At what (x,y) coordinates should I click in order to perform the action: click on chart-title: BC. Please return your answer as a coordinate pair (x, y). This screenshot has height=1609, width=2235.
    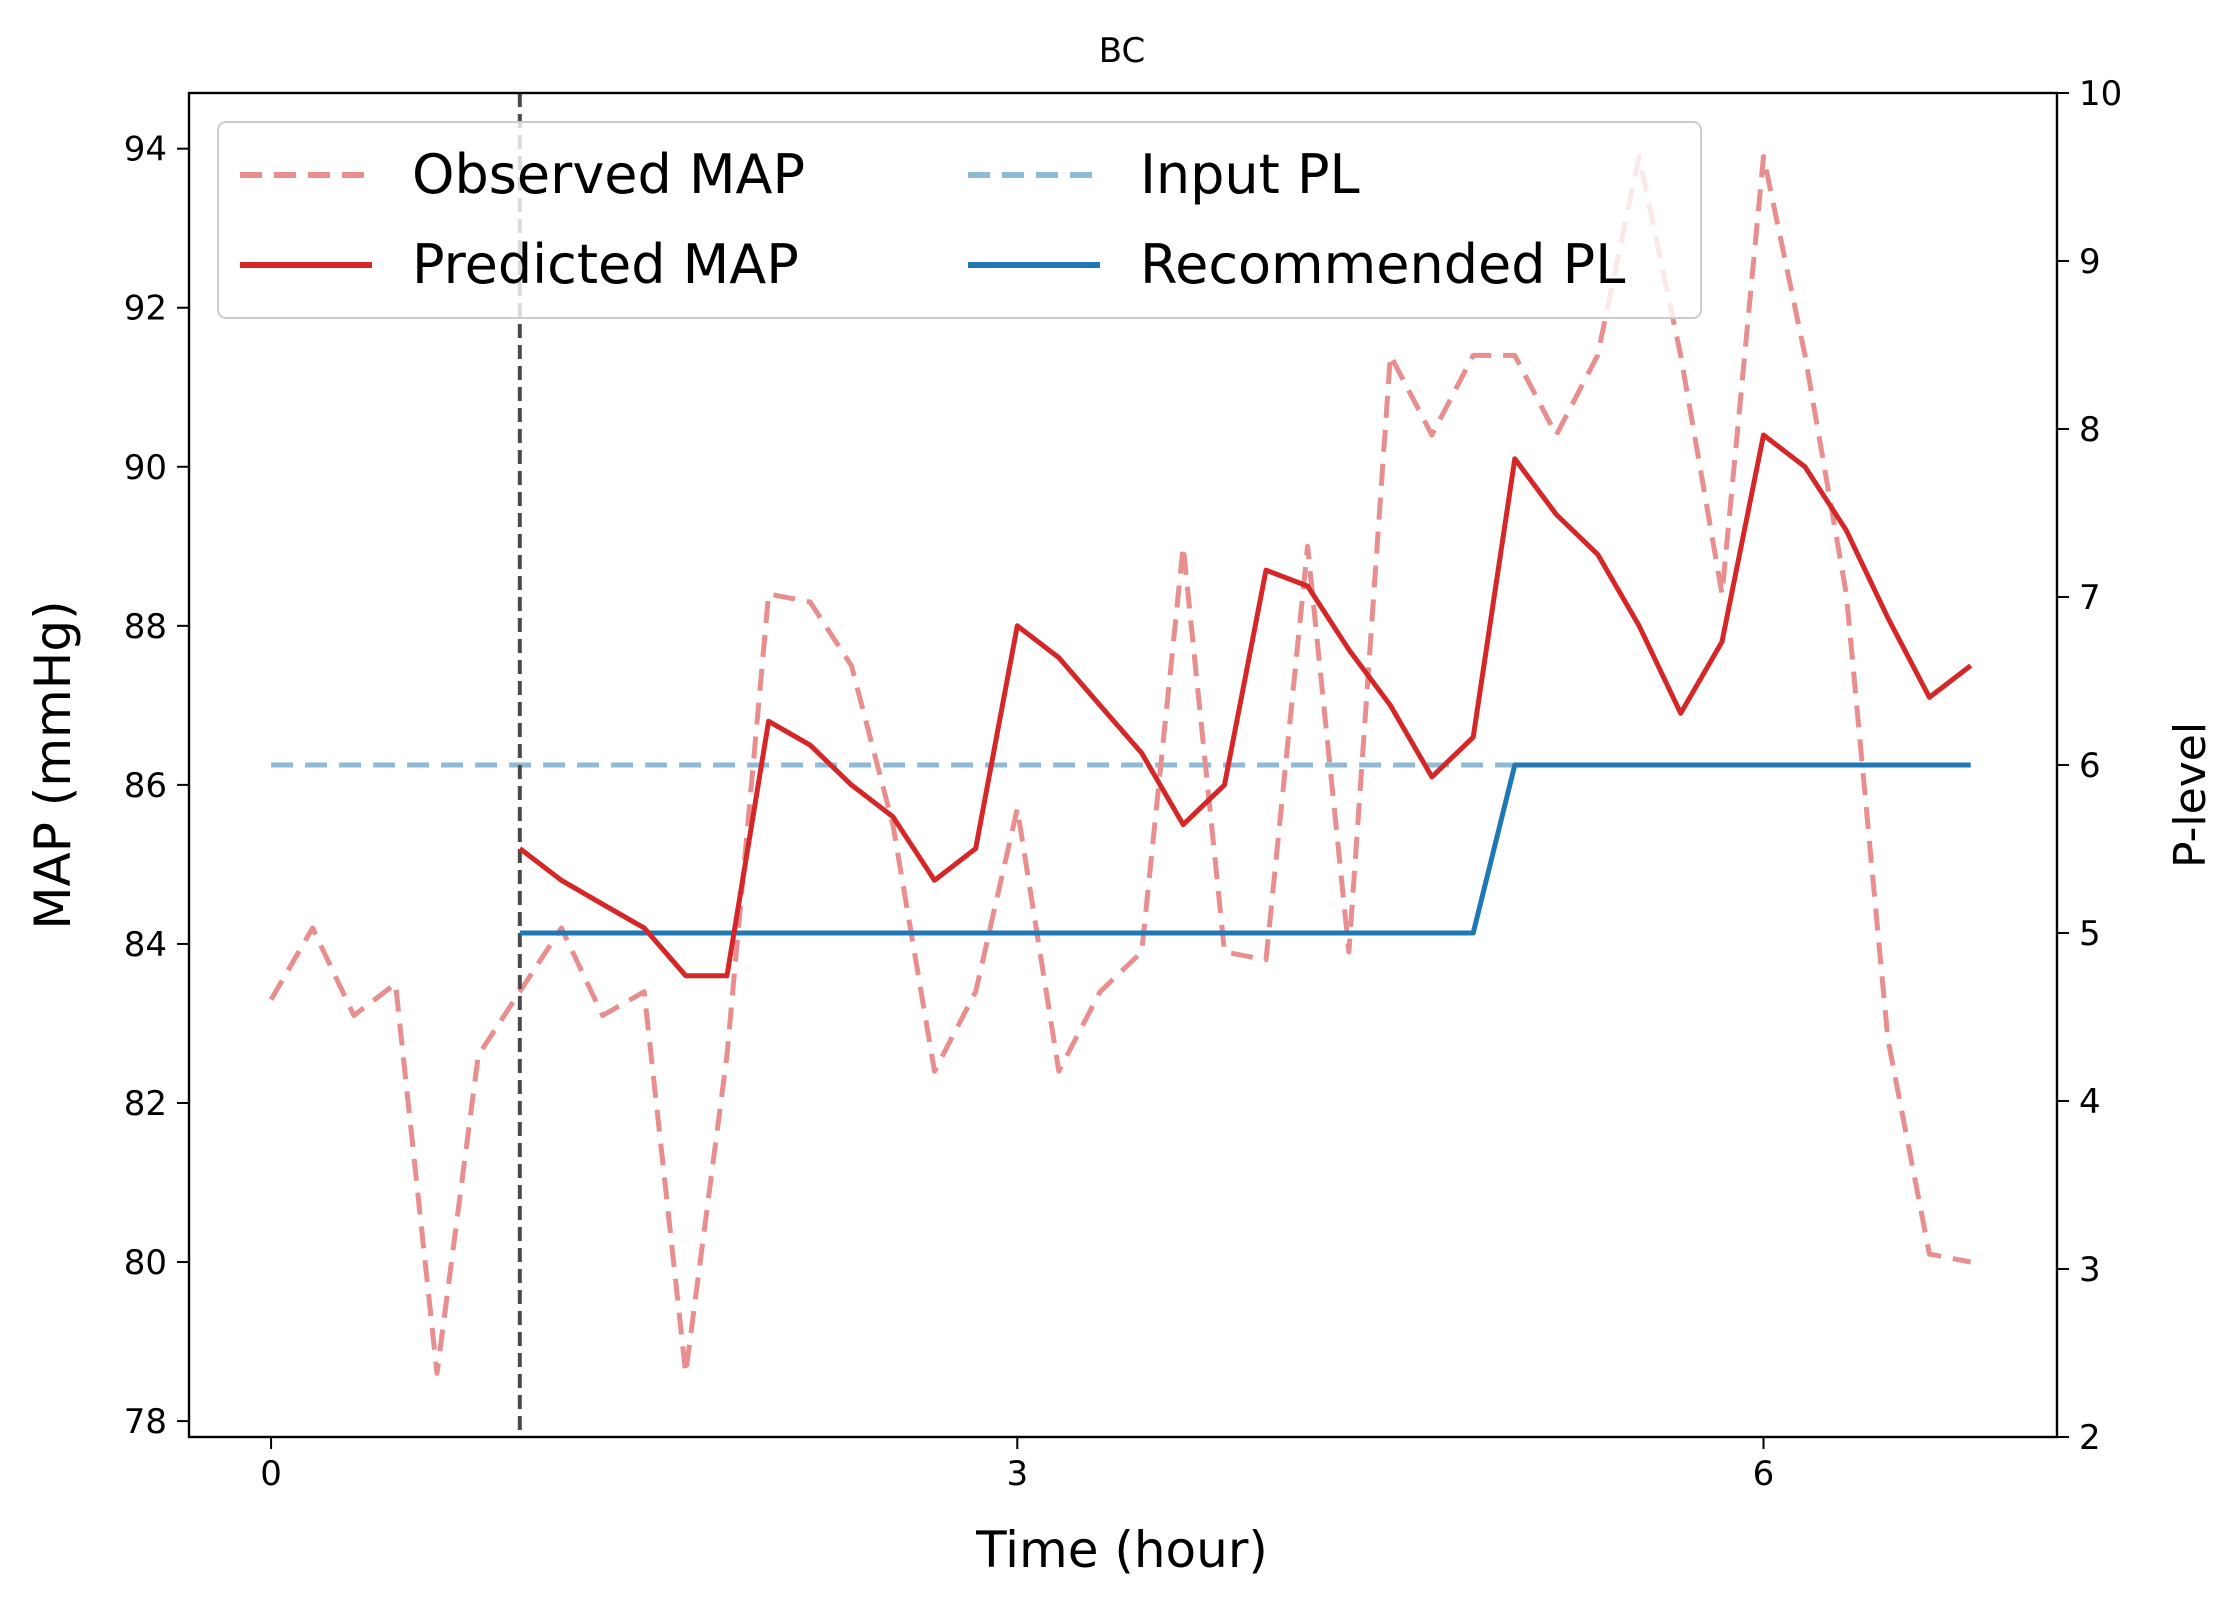
    Looking at the image, I should click on (1122, 51).